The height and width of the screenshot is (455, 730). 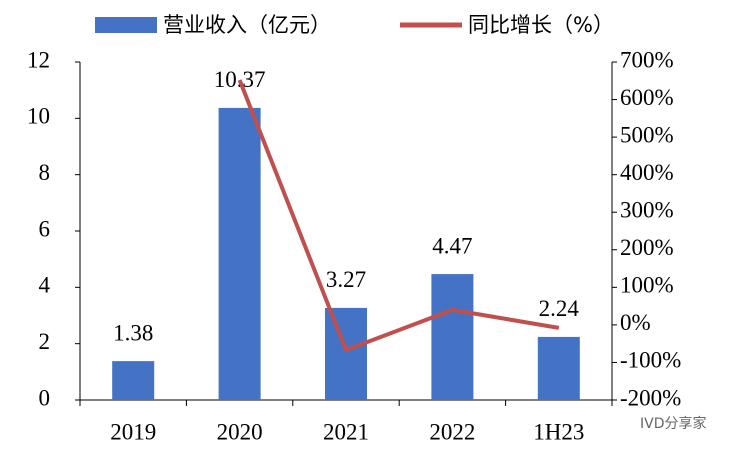 What do you see at coordinates (647, 247) in the screenshot?
I see `y2-tick-label: 200%` at bounding box center [647, 247].